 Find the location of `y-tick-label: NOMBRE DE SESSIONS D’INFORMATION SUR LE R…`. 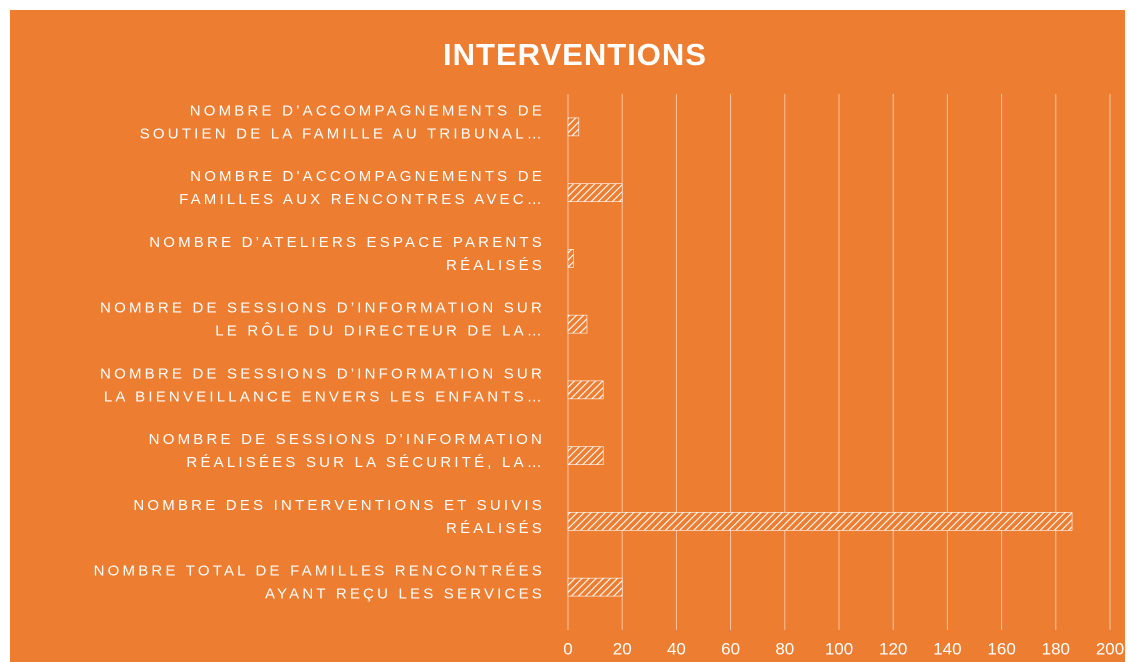

y-tick-label: NOMBRE DE SESSIONS D’INFORMATION SUR LE R… is located at coordinates (322, 320).